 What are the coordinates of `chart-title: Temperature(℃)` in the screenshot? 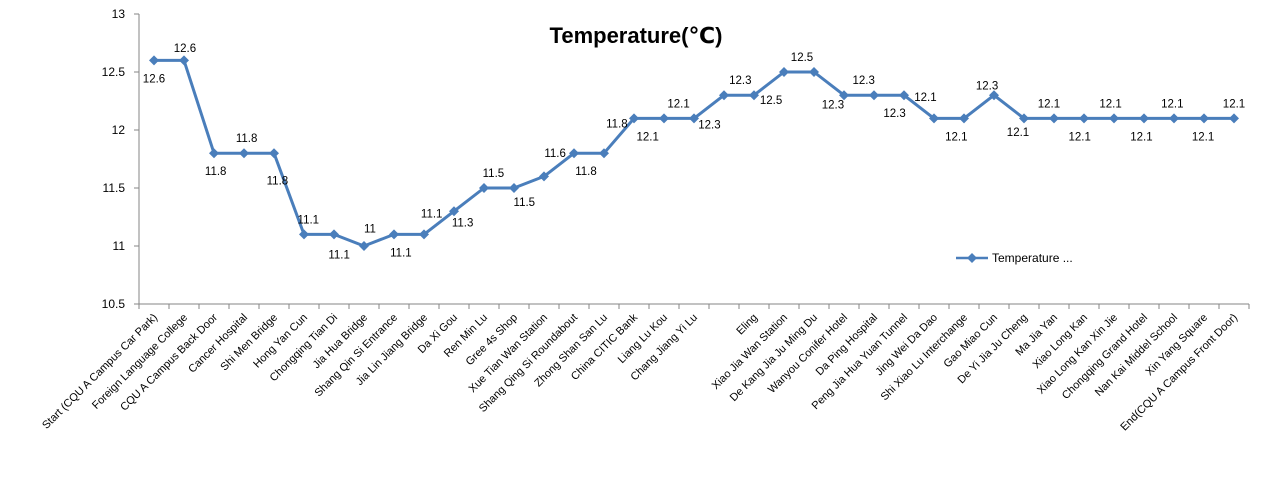 It's located at (636, 35).